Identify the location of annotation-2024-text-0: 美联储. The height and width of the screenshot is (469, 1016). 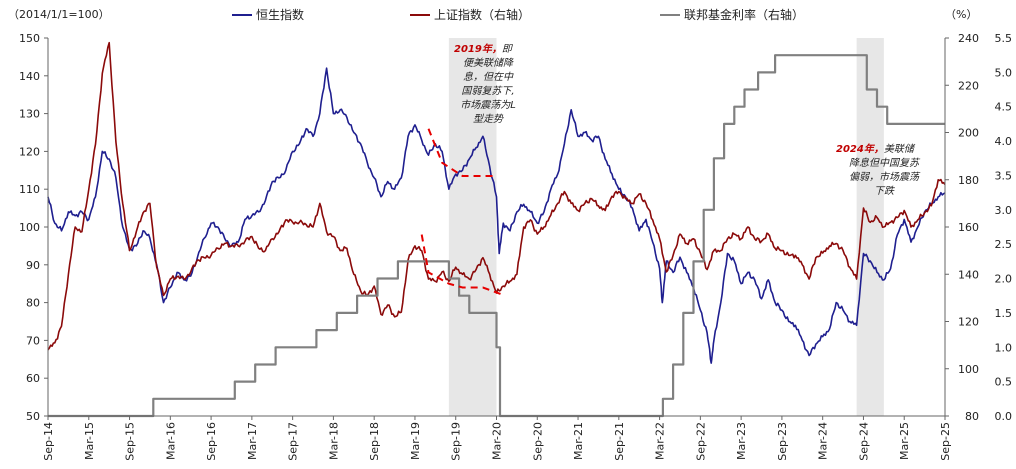
(900, 149).